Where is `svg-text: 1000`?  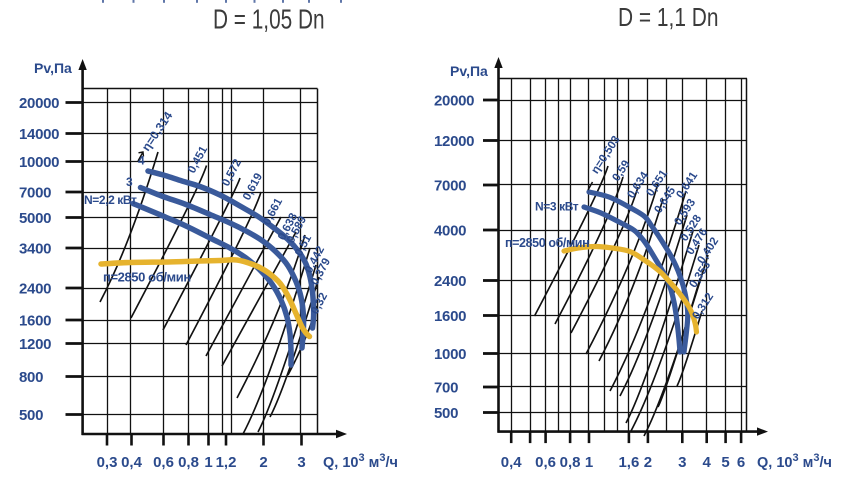 svg-text: 1000 is located at coordinates (450, 354).